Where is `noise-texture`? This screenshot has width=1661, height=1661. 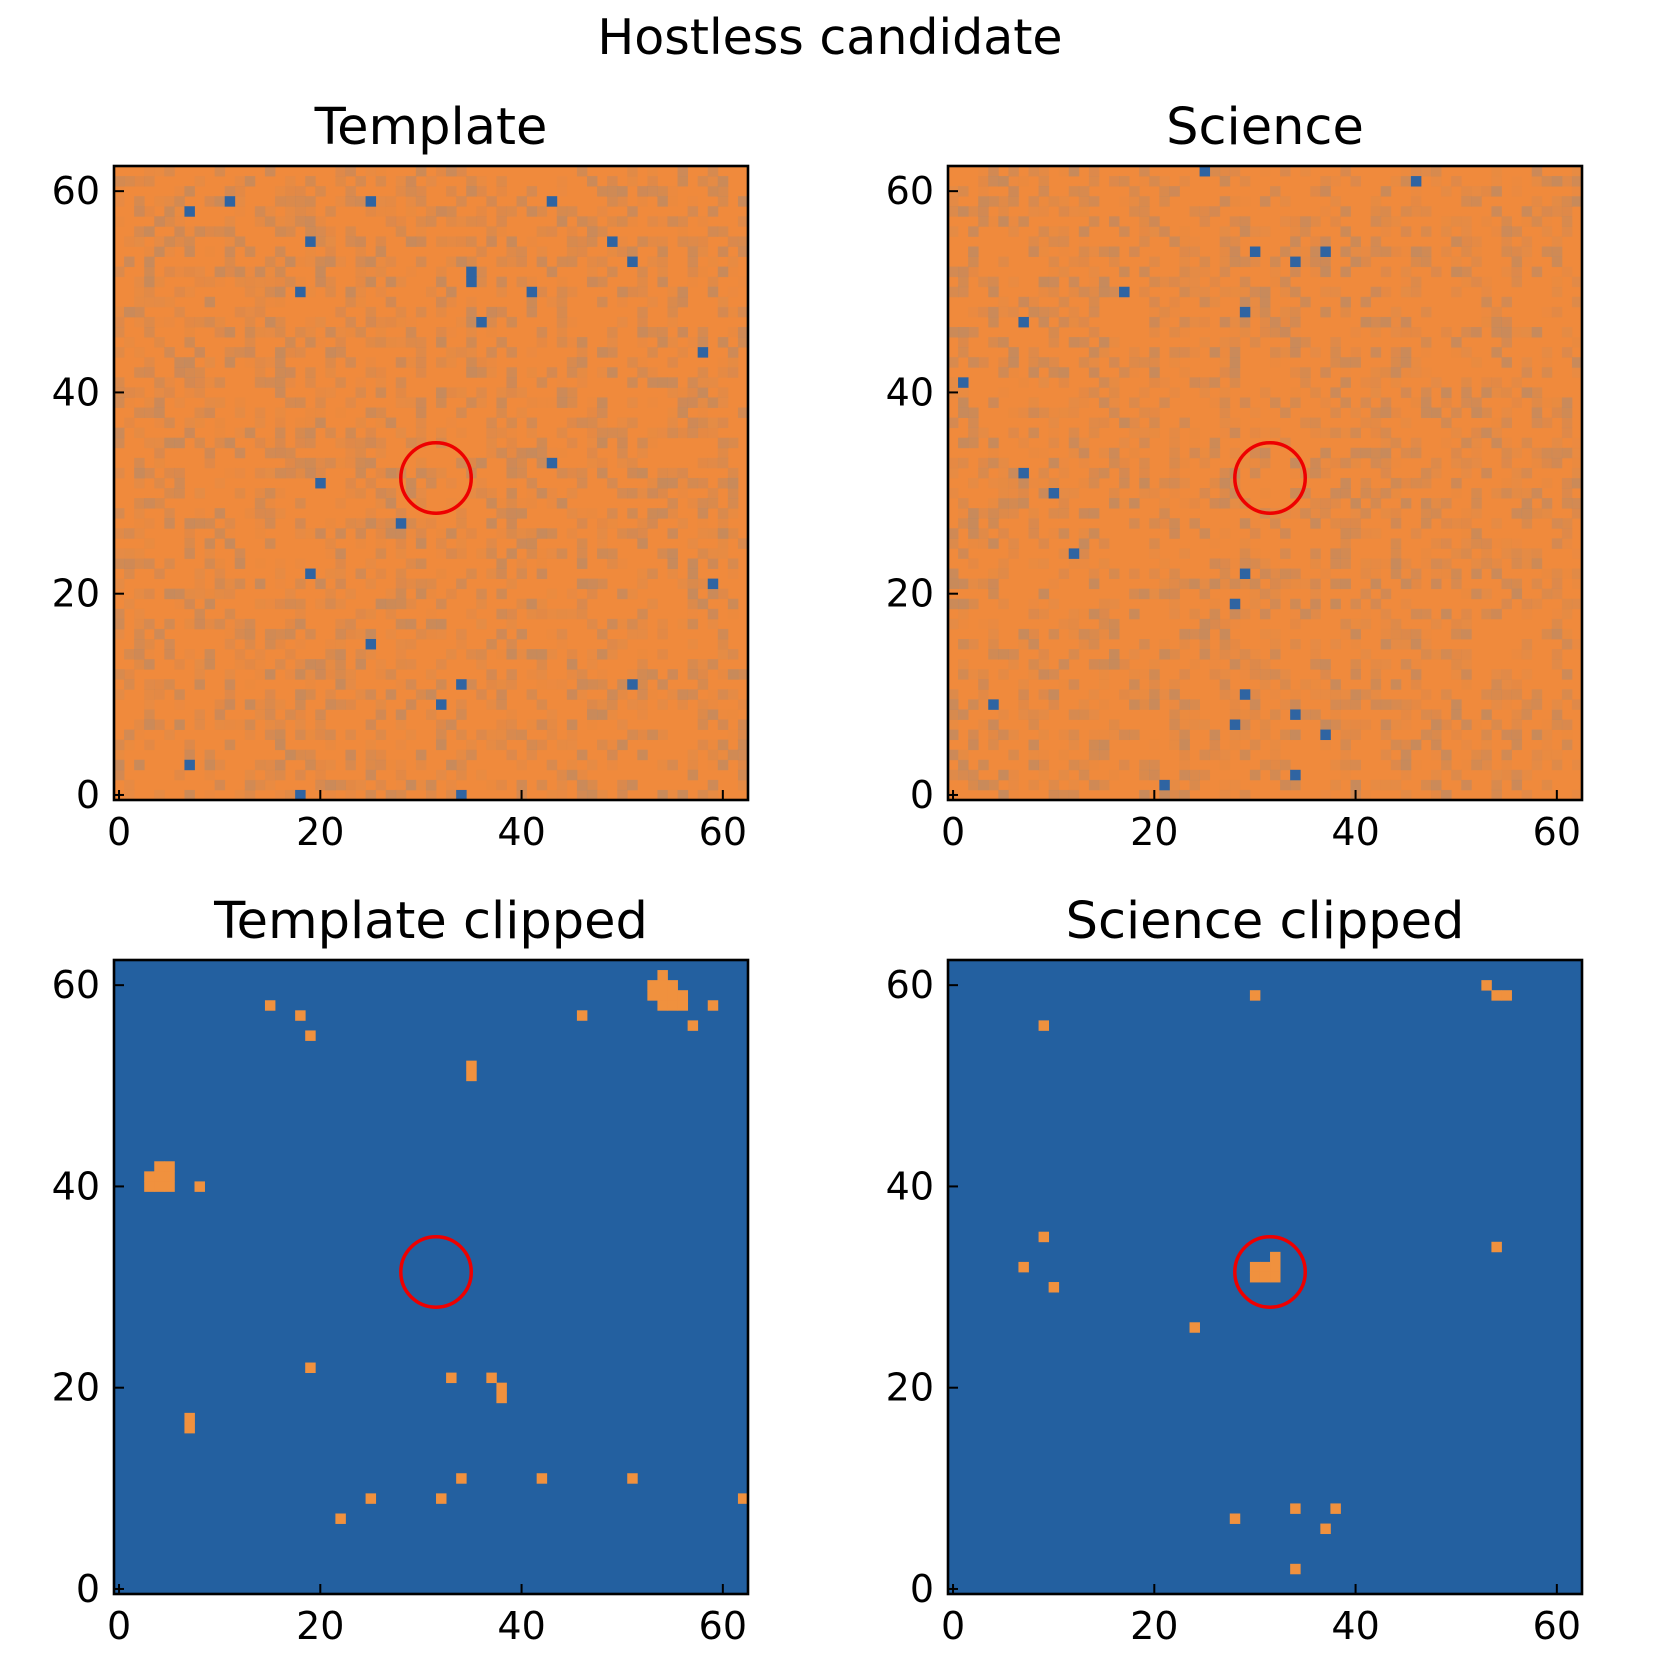 noise-texture is located at coordinates (1265, 483).